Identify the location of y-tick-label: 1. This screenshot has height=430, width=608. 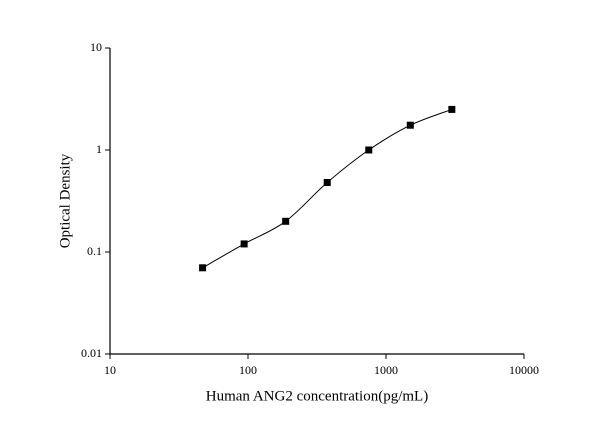
(99, 149).